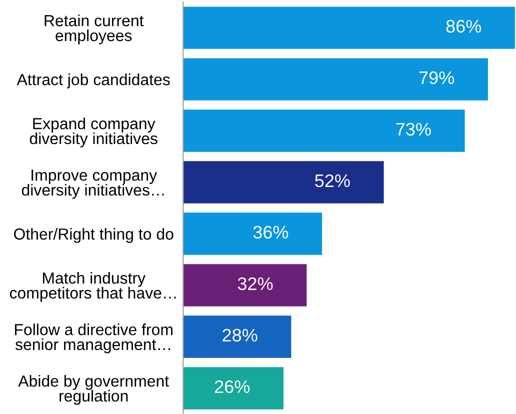  I want to click on data-label: 79%, so click(436, 77).